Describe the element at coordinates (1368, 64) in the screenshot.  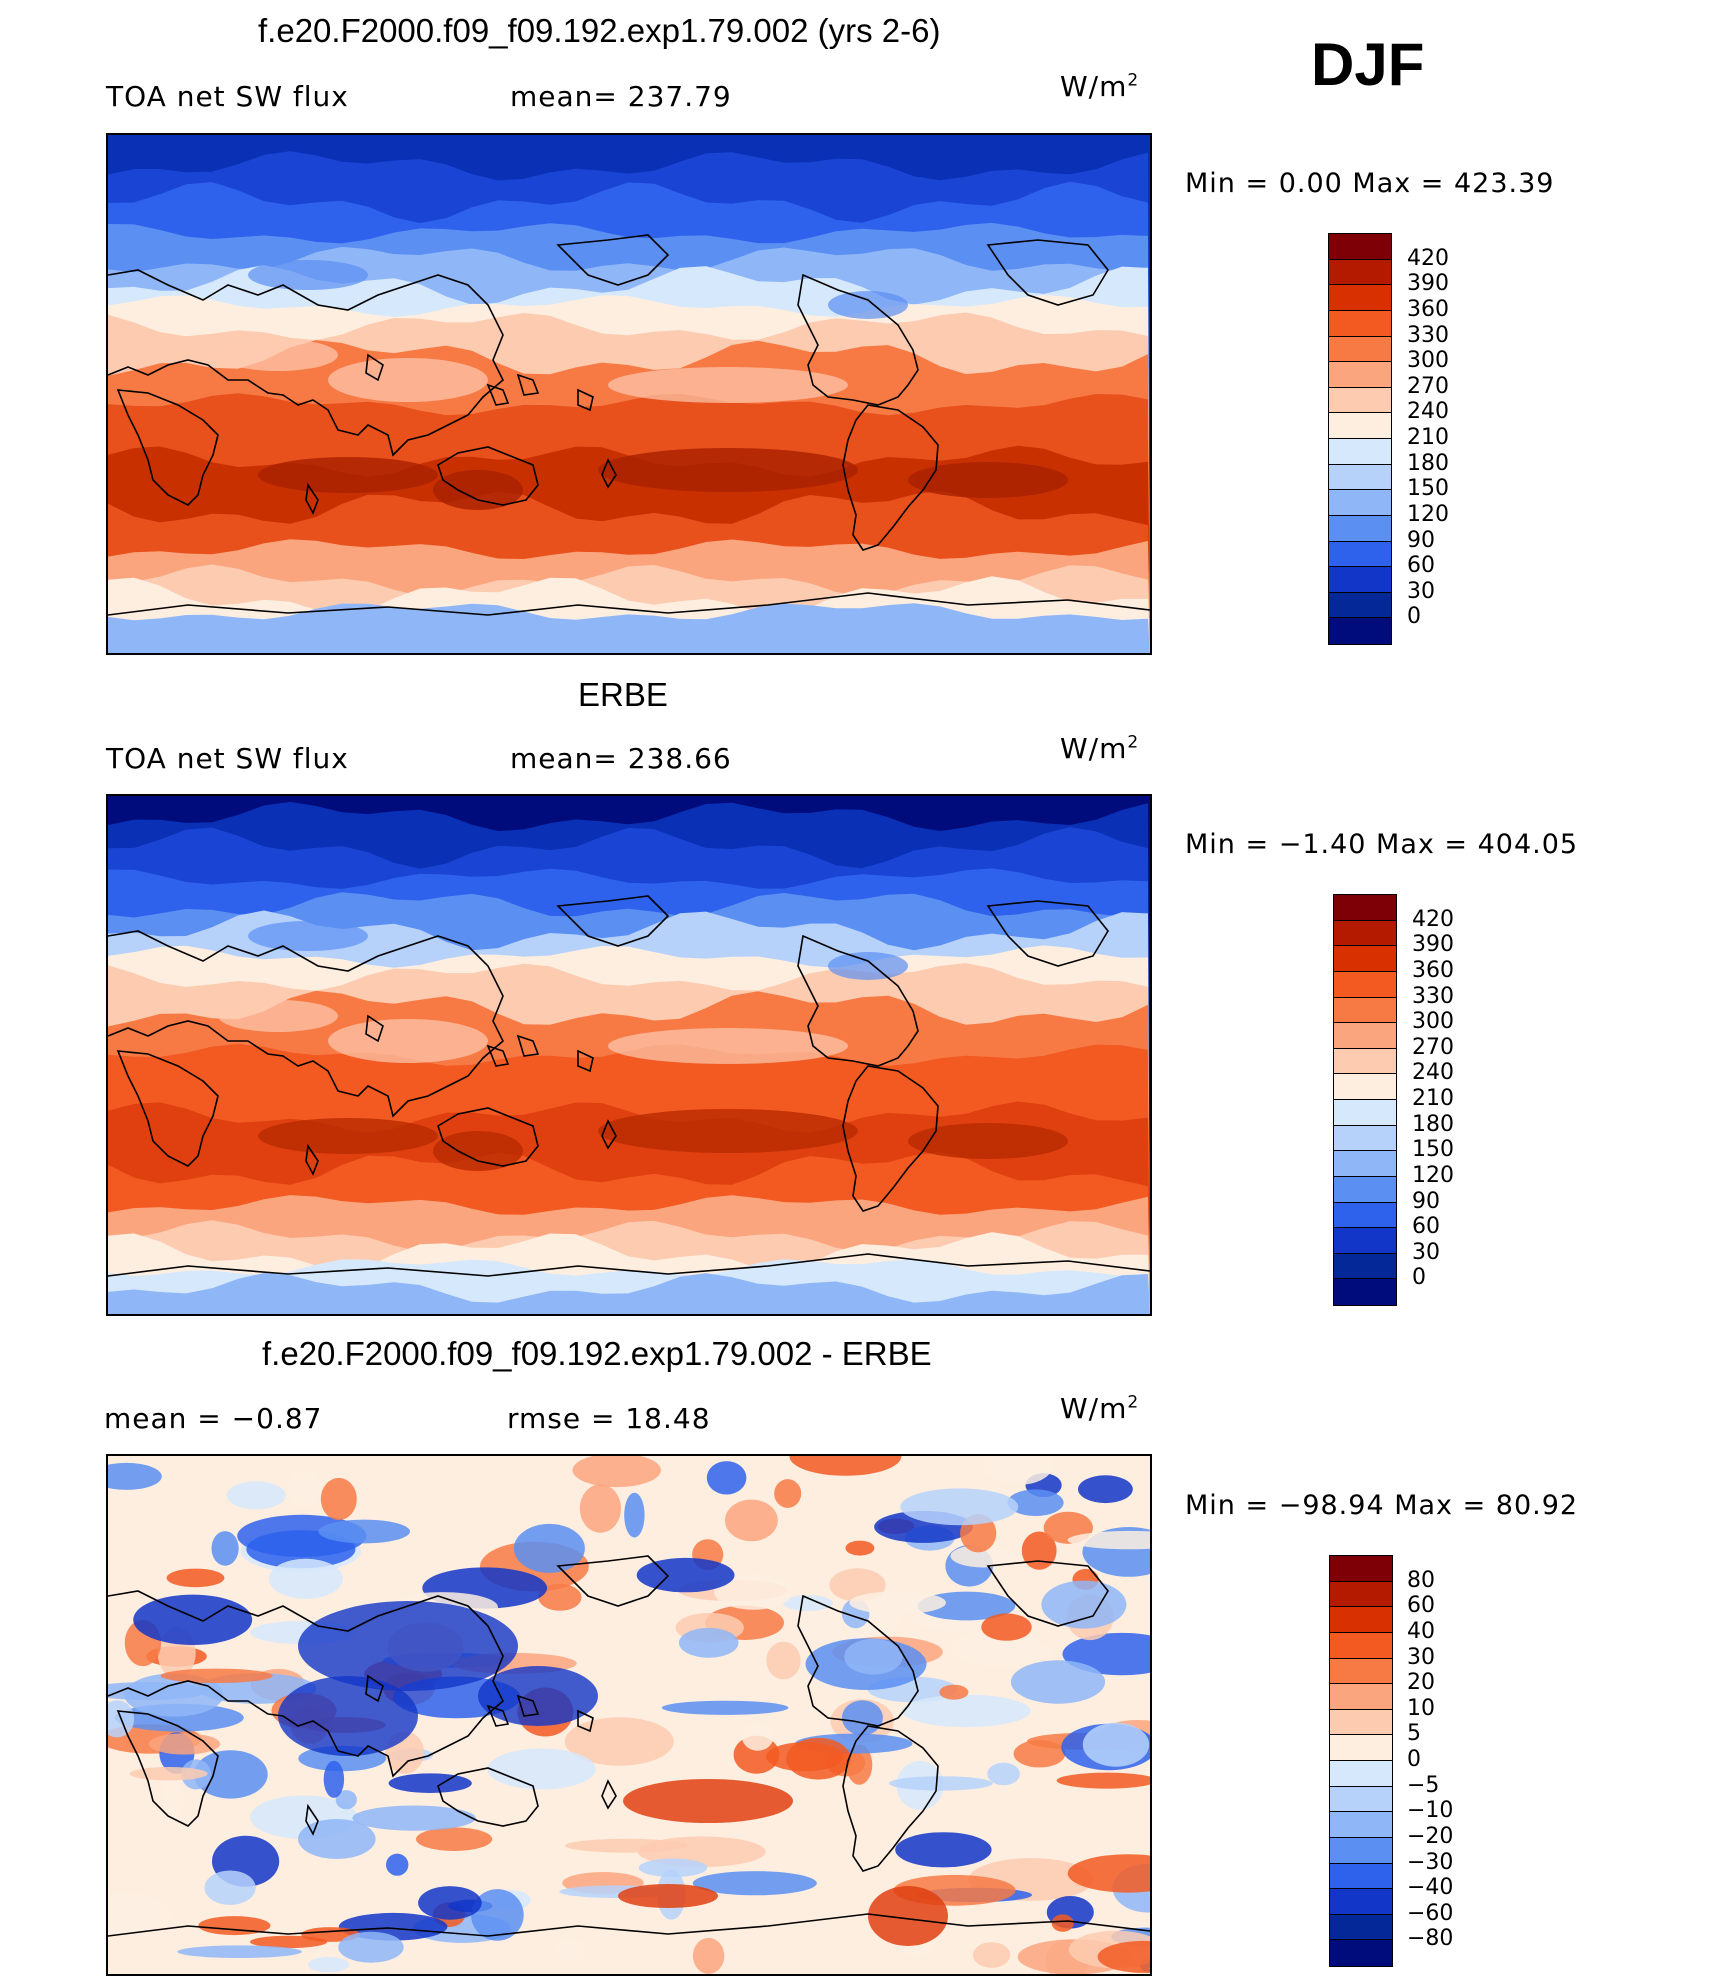
I see `season-label: DJF` at that location.